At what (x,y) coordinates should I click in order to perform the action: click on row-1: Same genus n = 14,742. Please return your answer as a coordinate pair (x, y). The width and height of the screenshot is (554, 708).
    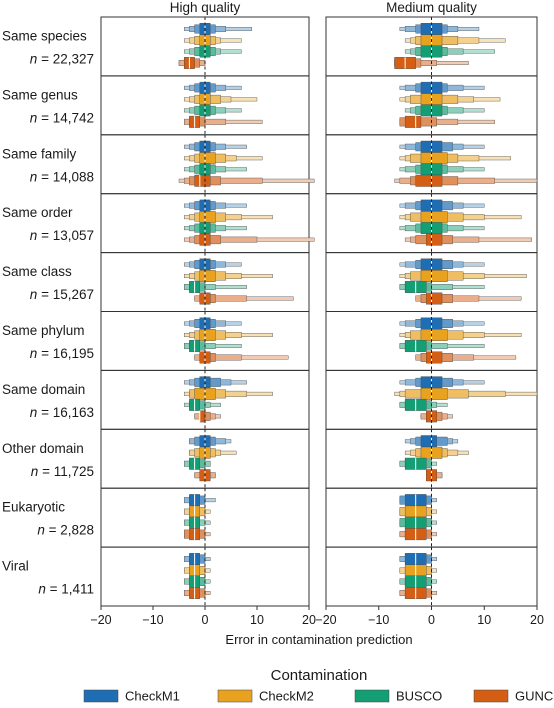
    Looking at the image, I should click on (270, 105).